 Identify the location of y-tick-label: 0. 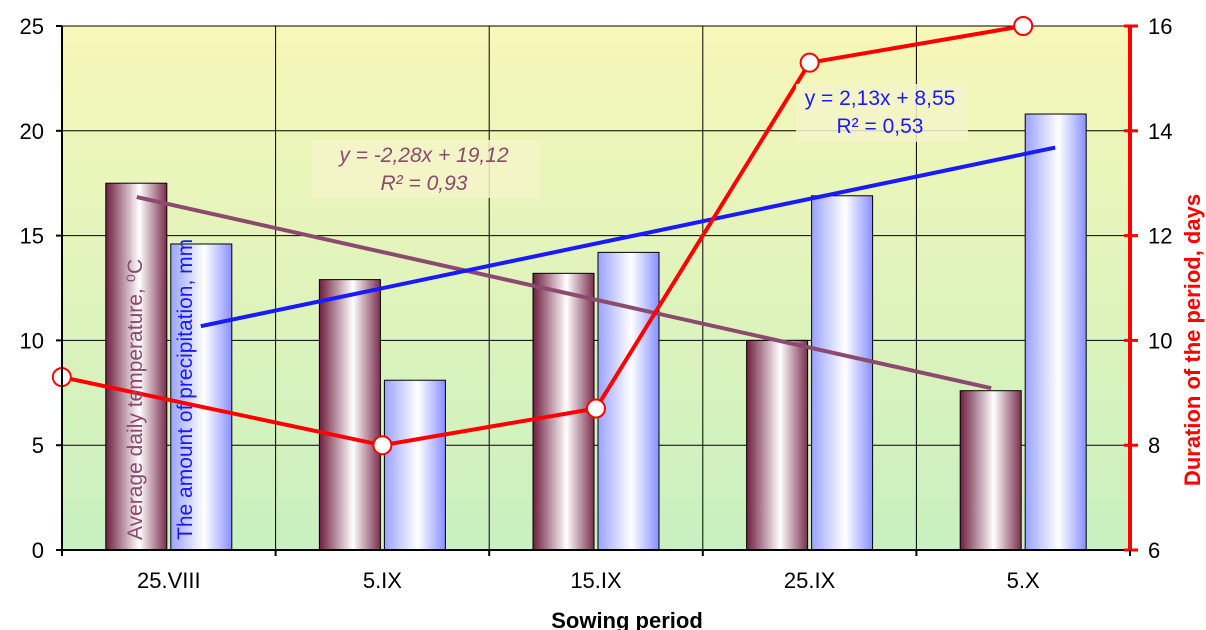
(38, 550).